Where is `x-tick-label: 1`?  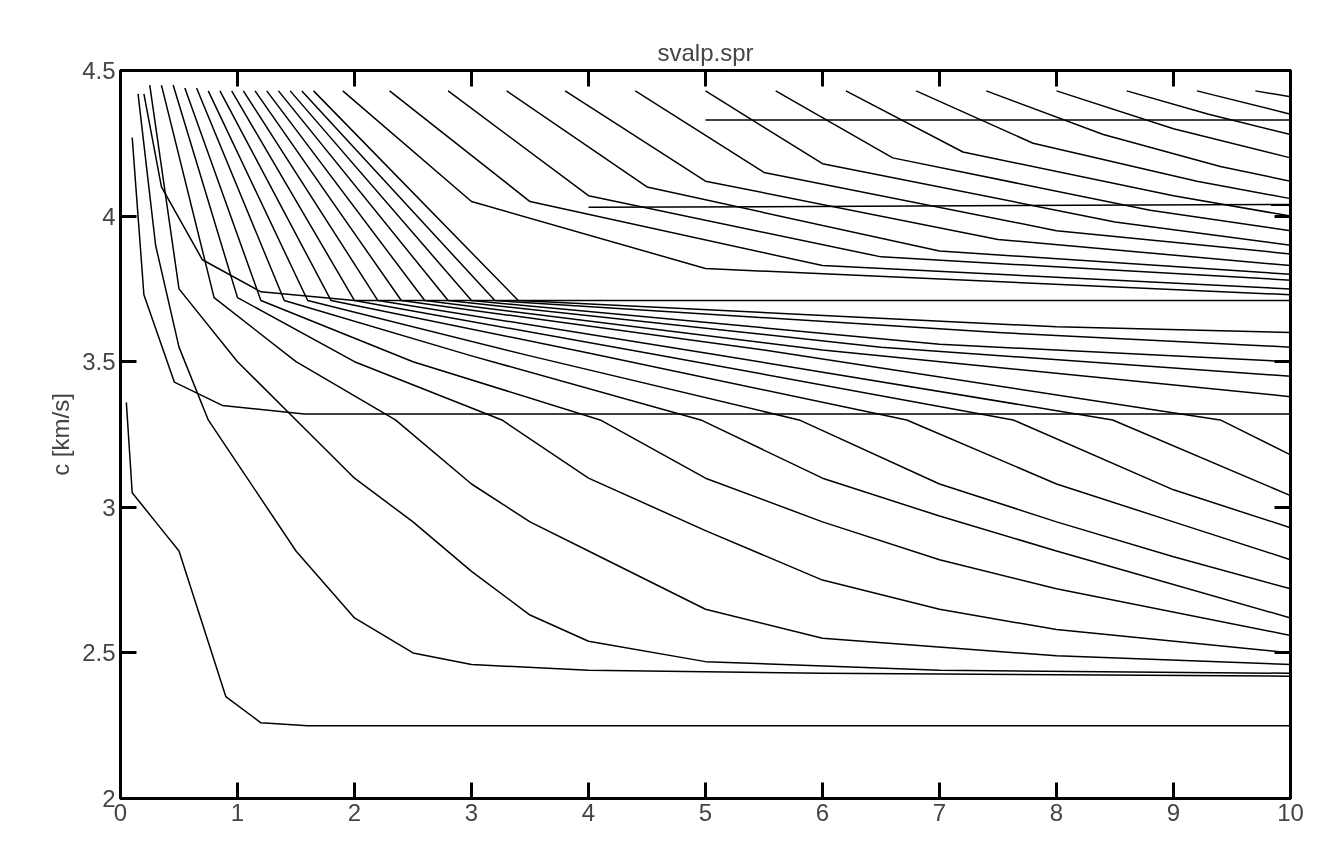 x-tick-label: 1 is located at coordinates (237, 812).